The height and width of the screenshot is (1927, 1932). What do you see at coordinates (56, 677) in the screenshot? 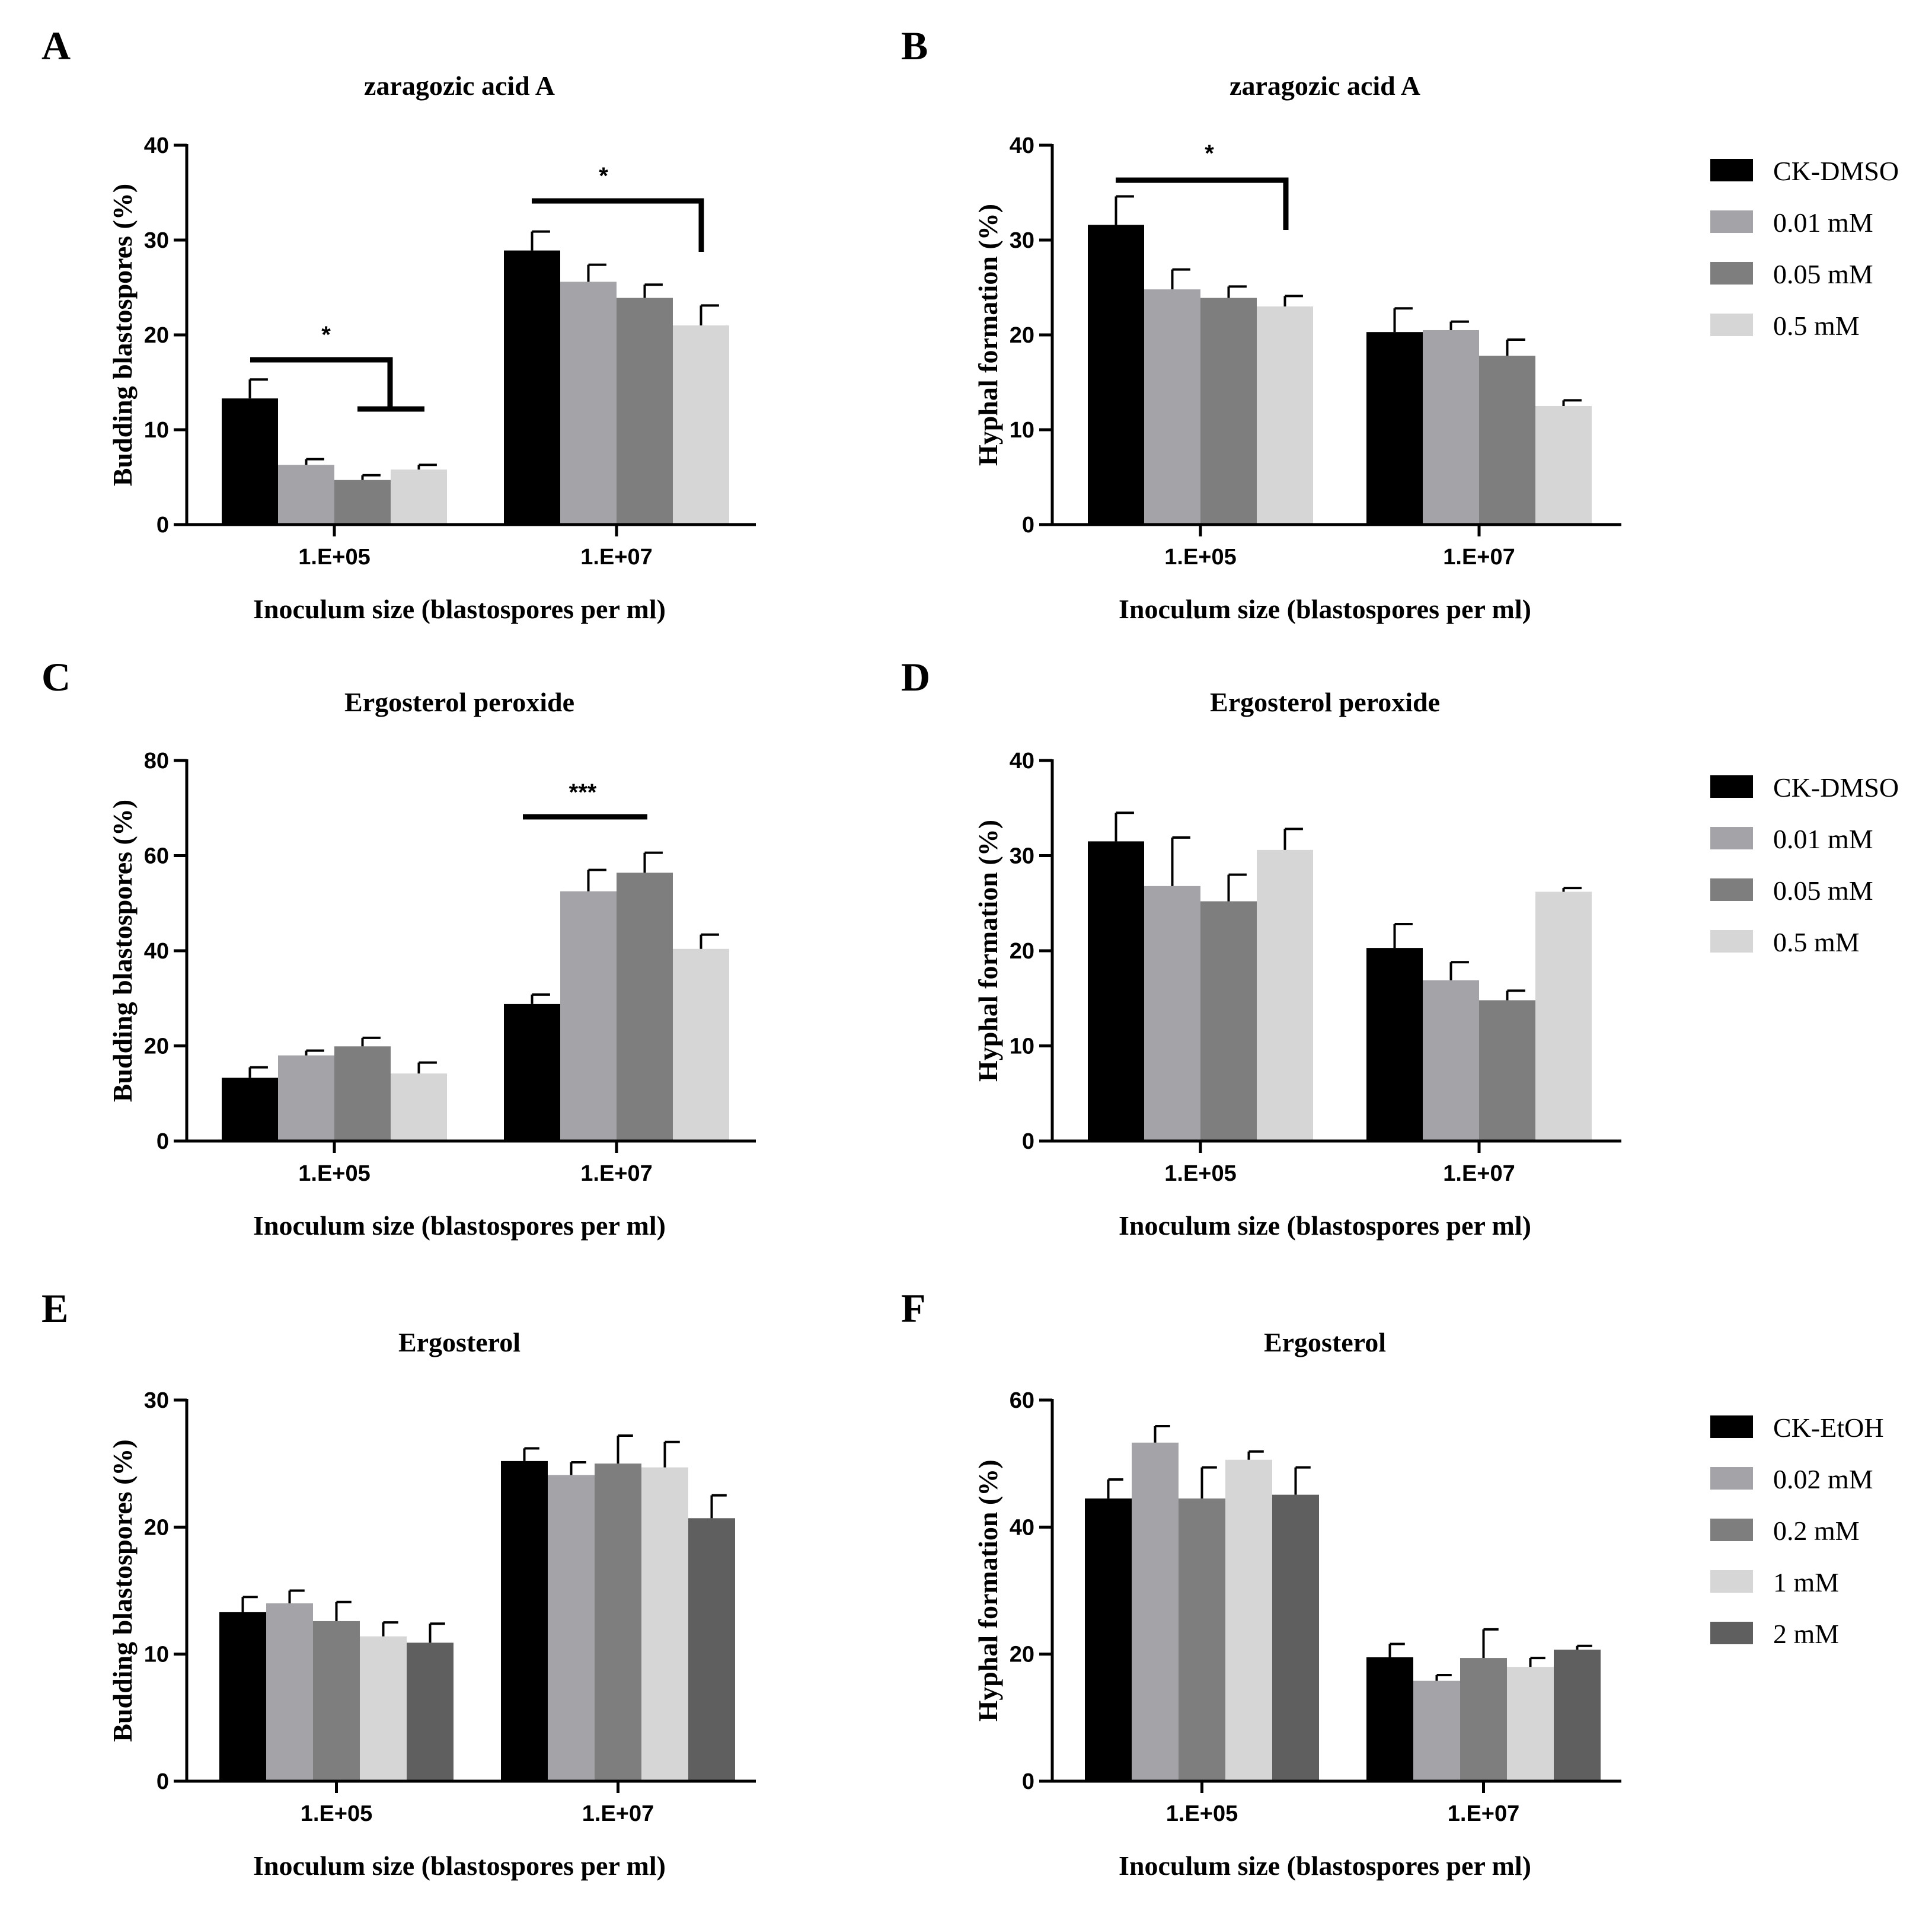
I see `panel-letter: C` at bounding box center [56, 677].